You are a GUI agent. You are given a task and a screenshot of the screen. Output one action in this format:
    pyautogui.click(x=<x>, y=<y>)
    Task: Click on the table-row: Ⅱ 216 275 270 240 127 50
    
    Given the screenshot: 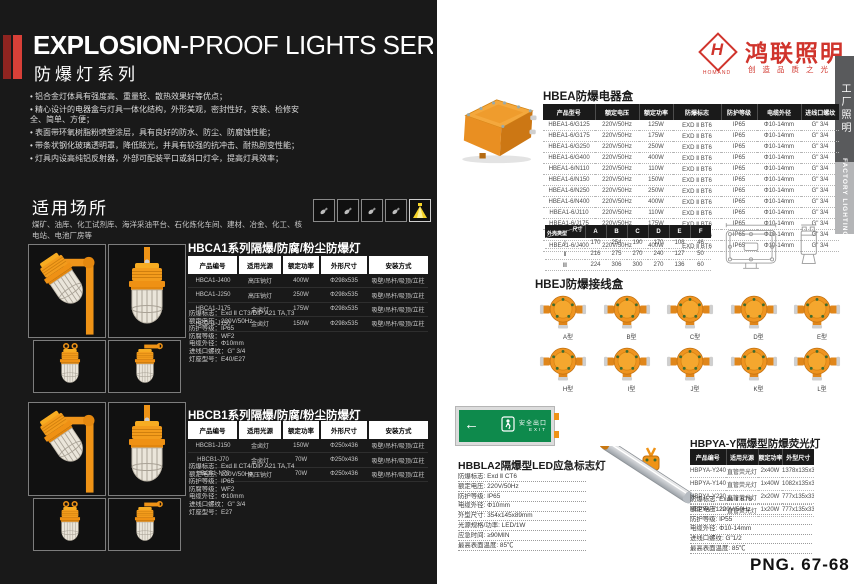 What is the action you would take?
    pyautogui.click(x=628, y=254)
    